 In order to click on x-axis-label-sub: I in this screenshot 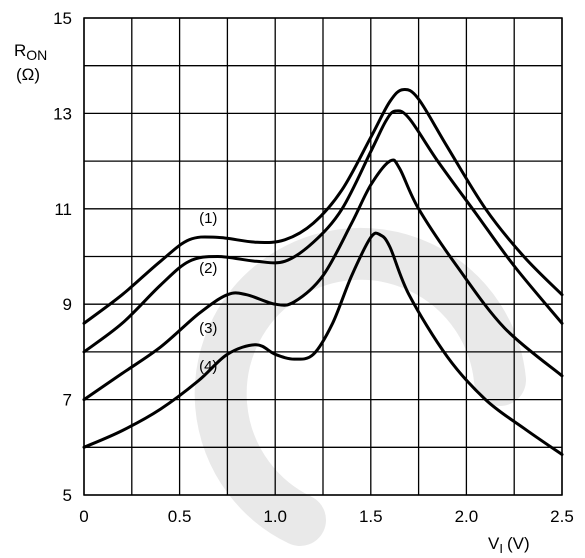, I will do `click(501, 548)`.